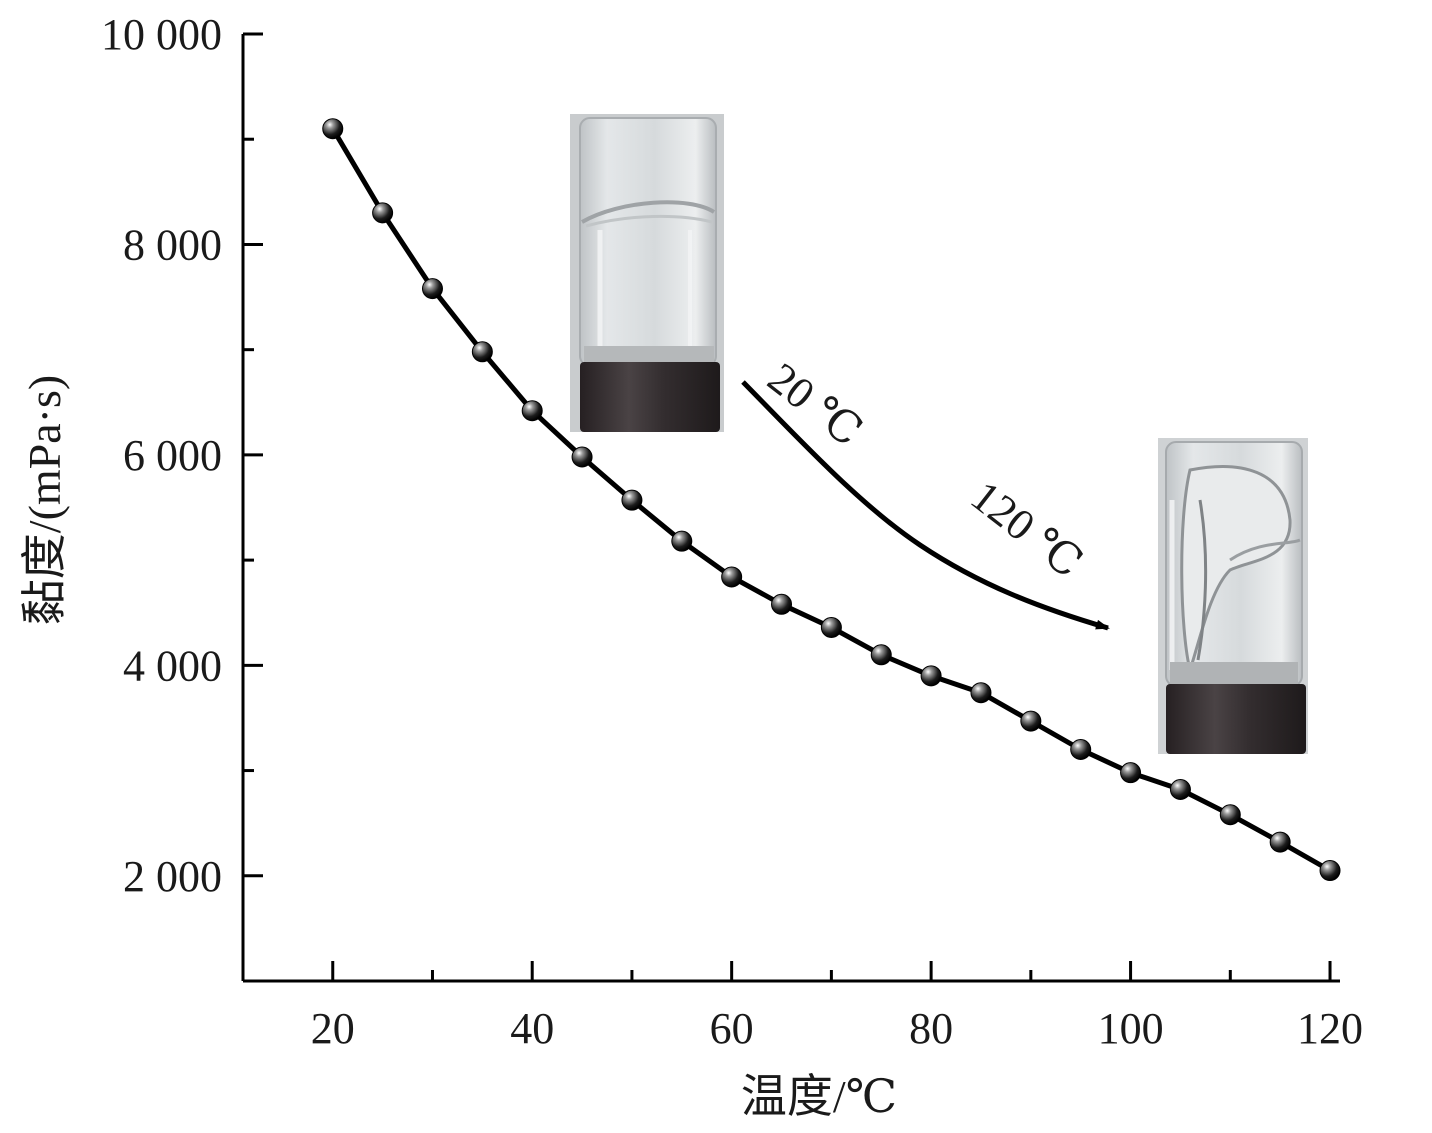 Image resolution: width=1432 pixels, height=1133 pixels. Describe the element at coordinates (925, 505) in the screenshot. I see `trend-arrow` at that location.